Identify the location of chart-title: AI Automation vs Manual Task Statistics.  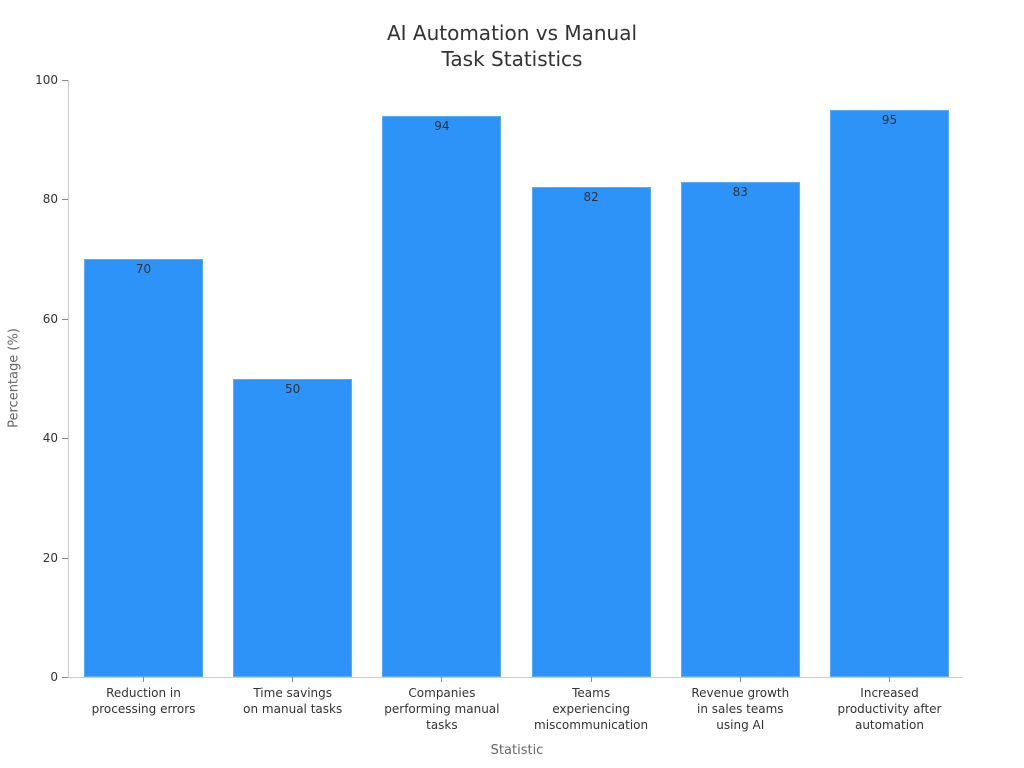
(512, 46).